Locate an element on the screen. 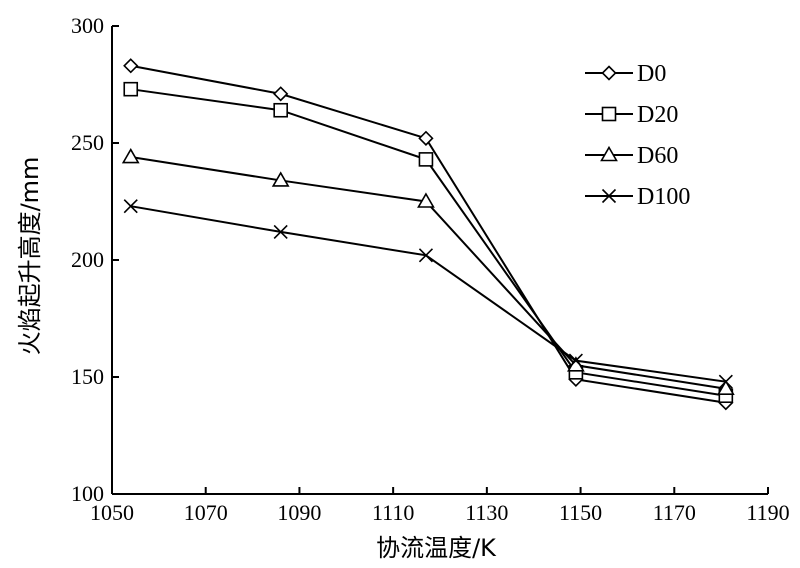 This screenshot has height=568, width=800. legend-item-d100: D100 is located at coordinates (637, 197).